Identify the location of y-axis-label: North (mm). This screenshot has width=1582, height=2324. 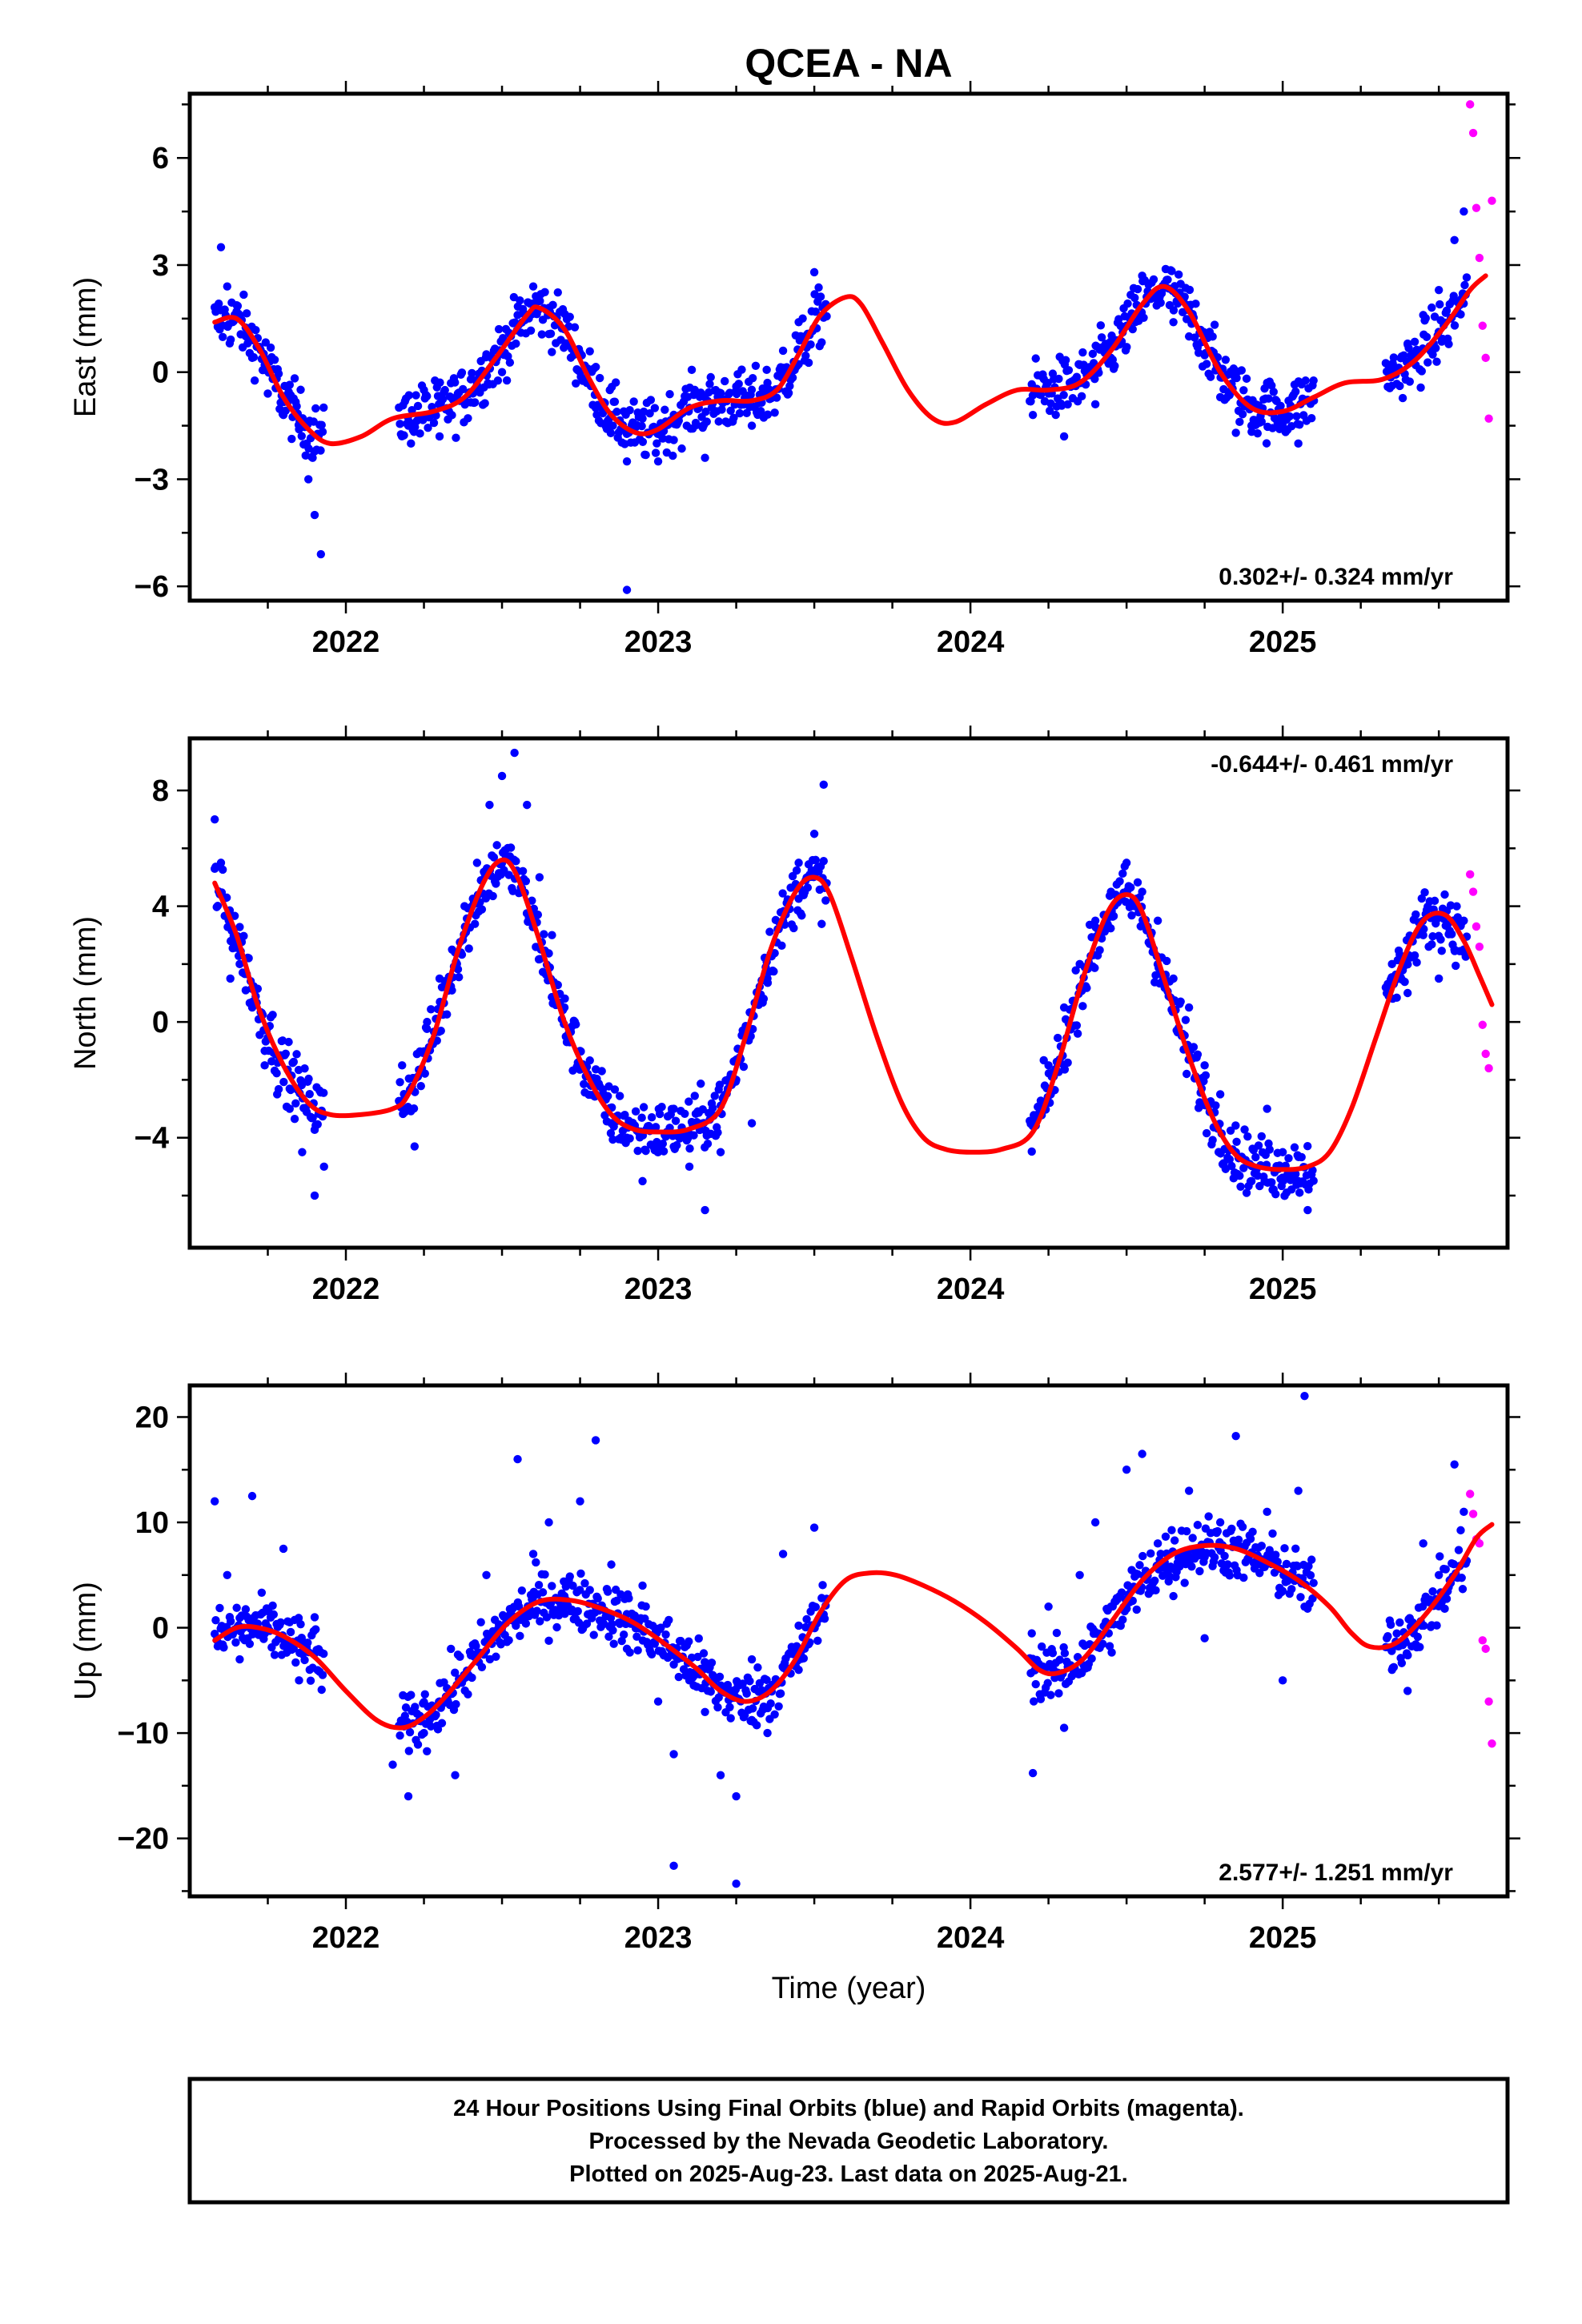
(86, 993).